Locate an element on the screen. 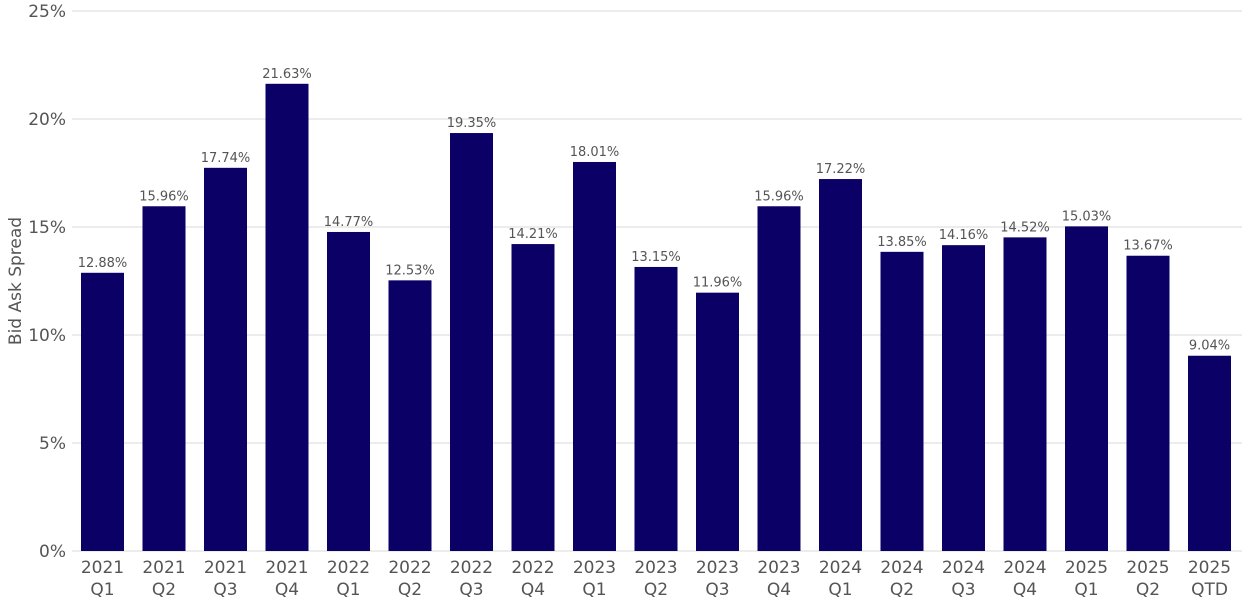 The width and height of the screenshot is (1242, 600). data-label: 18.01% is located at coordinates (595, 152).